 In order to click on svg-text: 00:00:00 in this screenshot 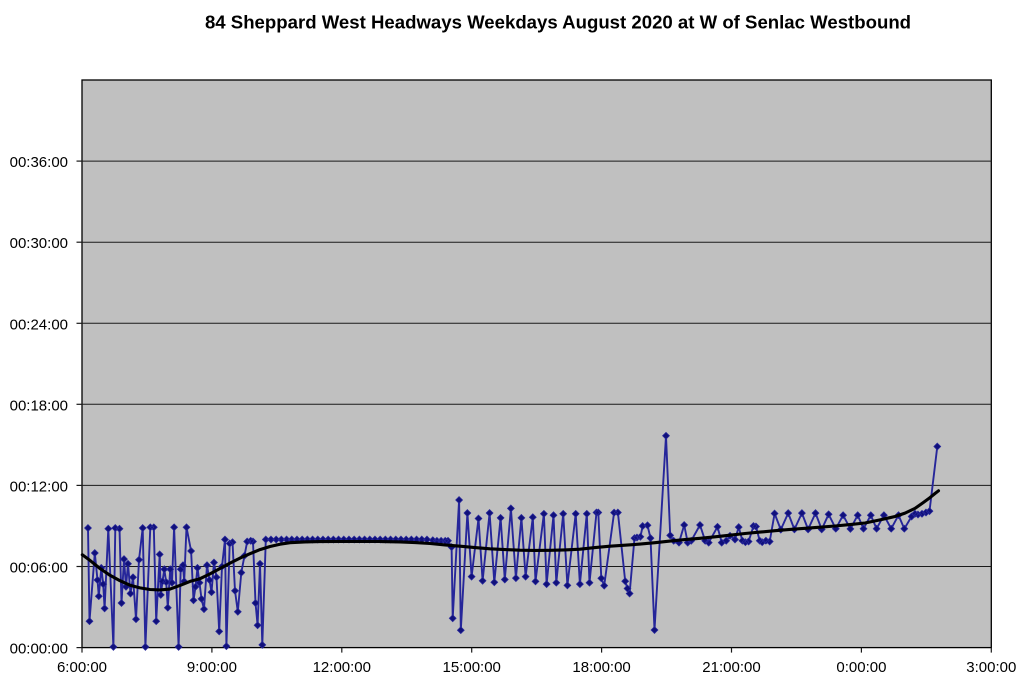, I will do `click(39, 649)`.